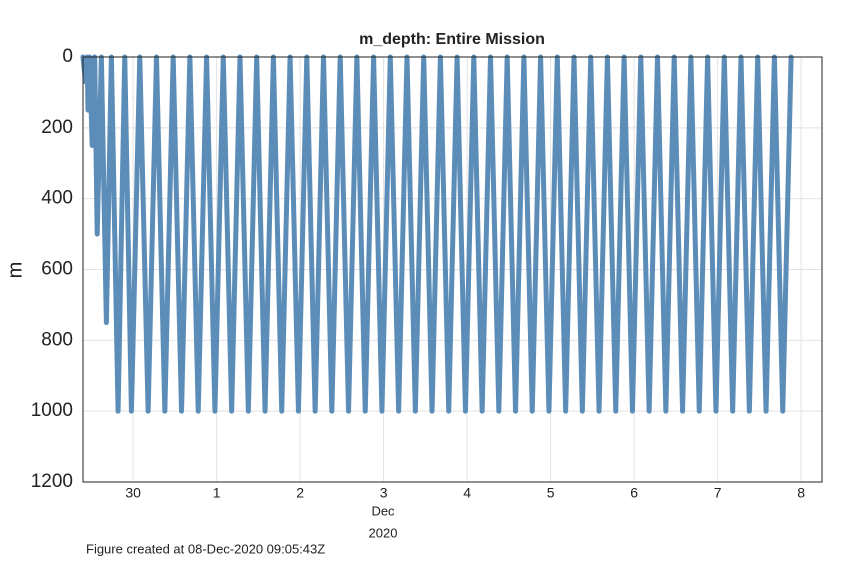  Describe the element at coordinates (57, 339) in the screenshot. I see `y-tick-label: 800` at that location.